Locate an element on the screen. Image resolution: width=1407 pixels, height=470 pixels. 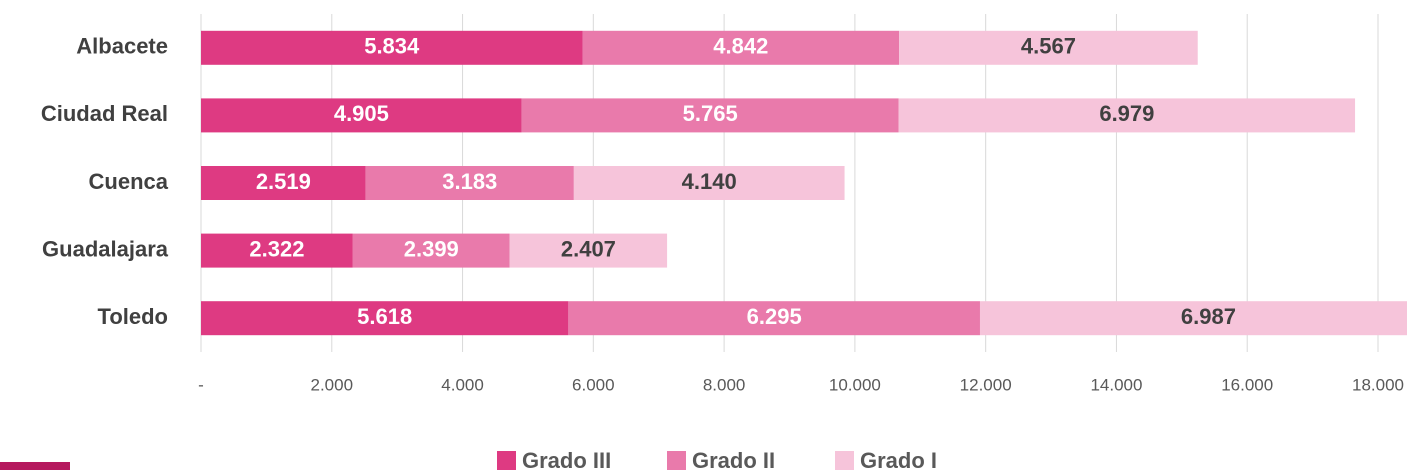
x-tick-label: - is located at coordinates (201, 384).